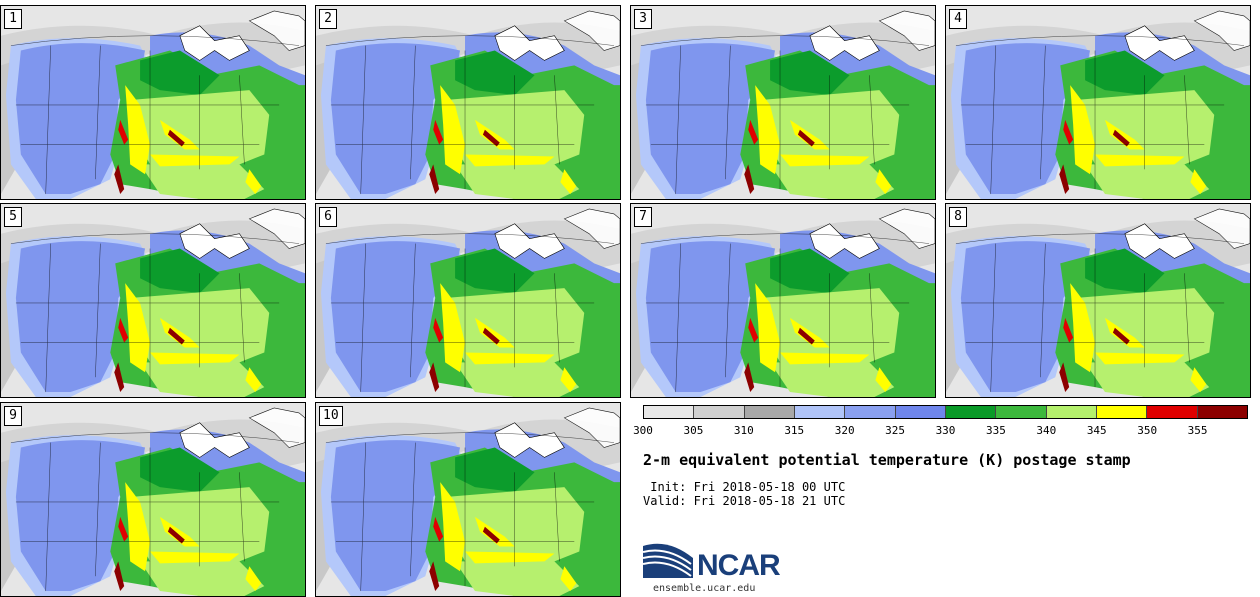  What do you see at coordinates (643, 430) in the screenshot?
I see `colorbar-tick-label: 300` at bounding box center [643, 430].